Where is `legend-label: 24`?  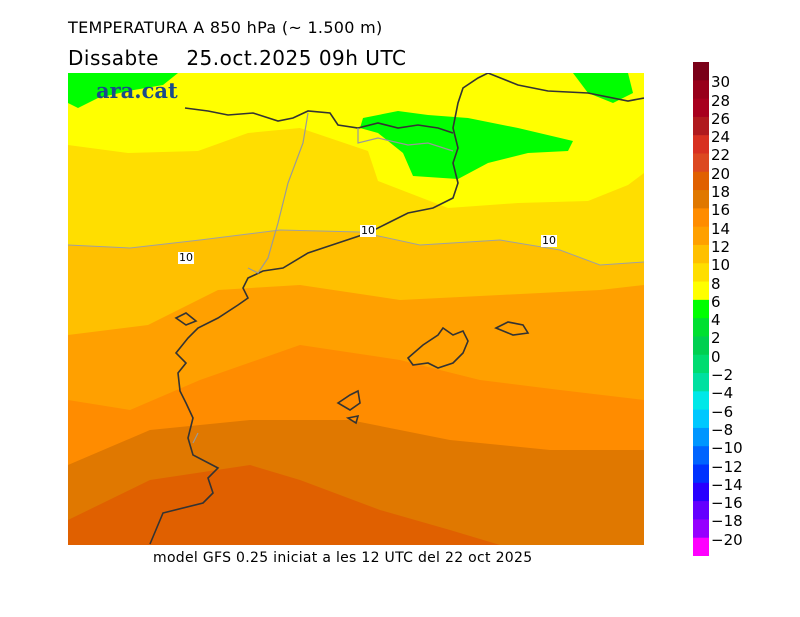 legend-label: 24 is located at coordinates (721, 137).